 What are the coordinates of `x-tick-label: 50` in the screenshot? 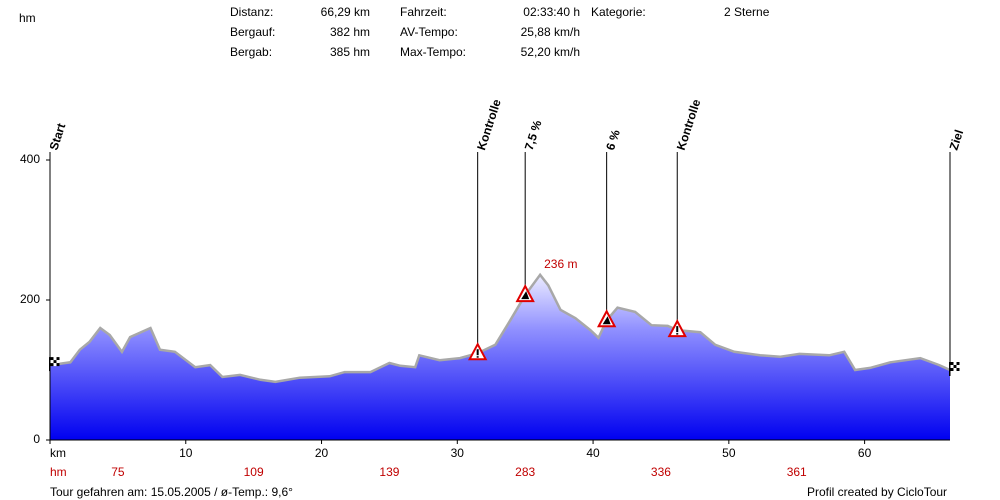 It's located at (729, 453).